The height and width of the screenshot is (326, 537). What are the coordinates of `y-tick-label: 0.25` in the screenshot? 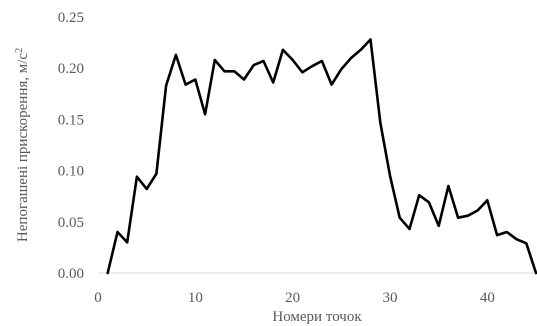 It's located at (71, 18).